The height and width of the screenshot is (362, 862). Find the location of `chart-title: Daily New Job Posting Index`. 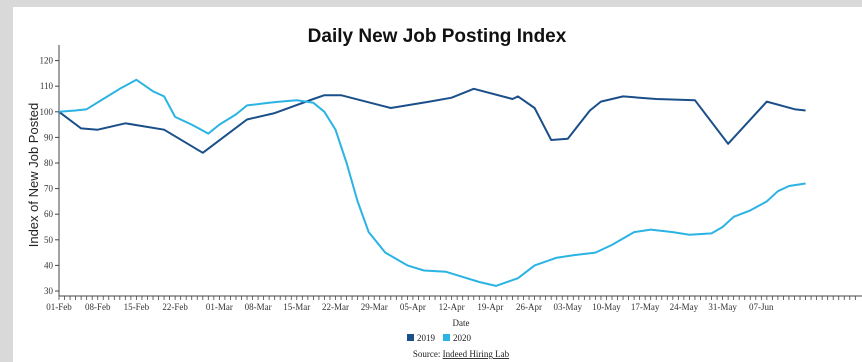

chart-title: Daily New Job Posting Index is located at coordinates (437, 36).